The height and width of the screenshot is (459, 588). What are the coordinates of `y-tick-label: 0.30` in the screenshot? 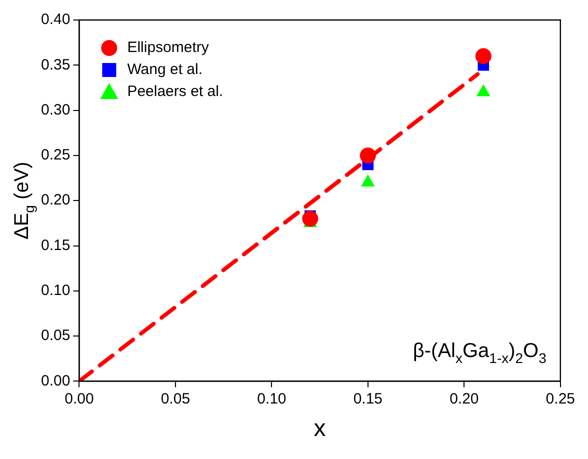 It's located at (55, 109).